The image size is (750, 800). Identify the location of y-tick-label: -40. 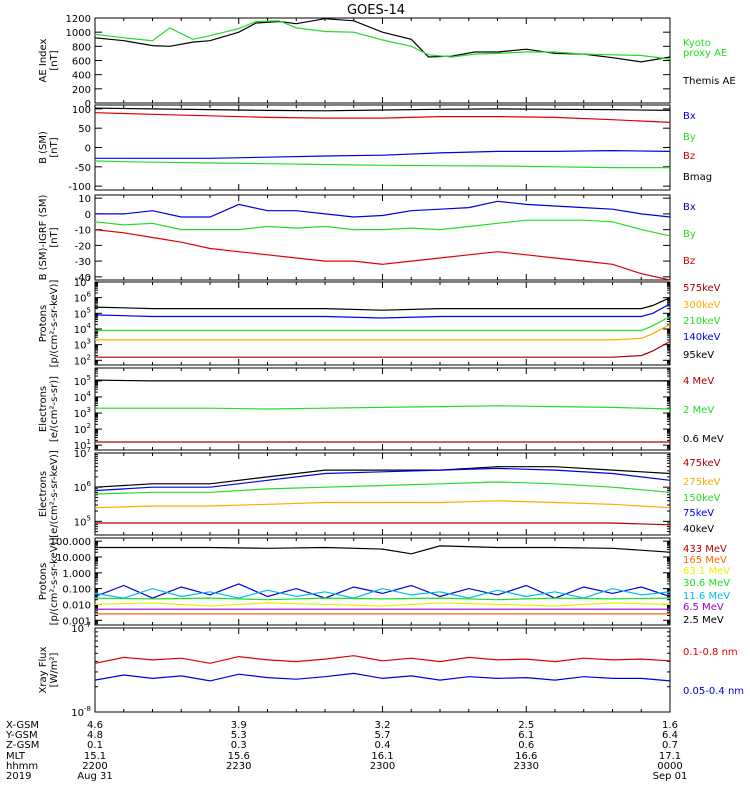
(83, 278).